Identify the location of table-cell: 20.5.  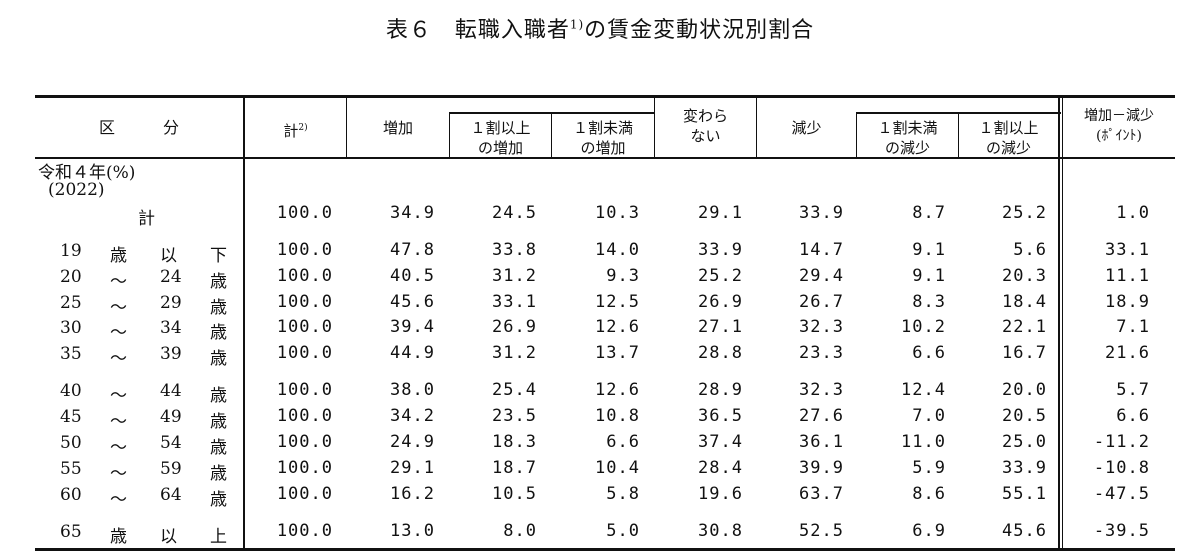
(1024, 416).